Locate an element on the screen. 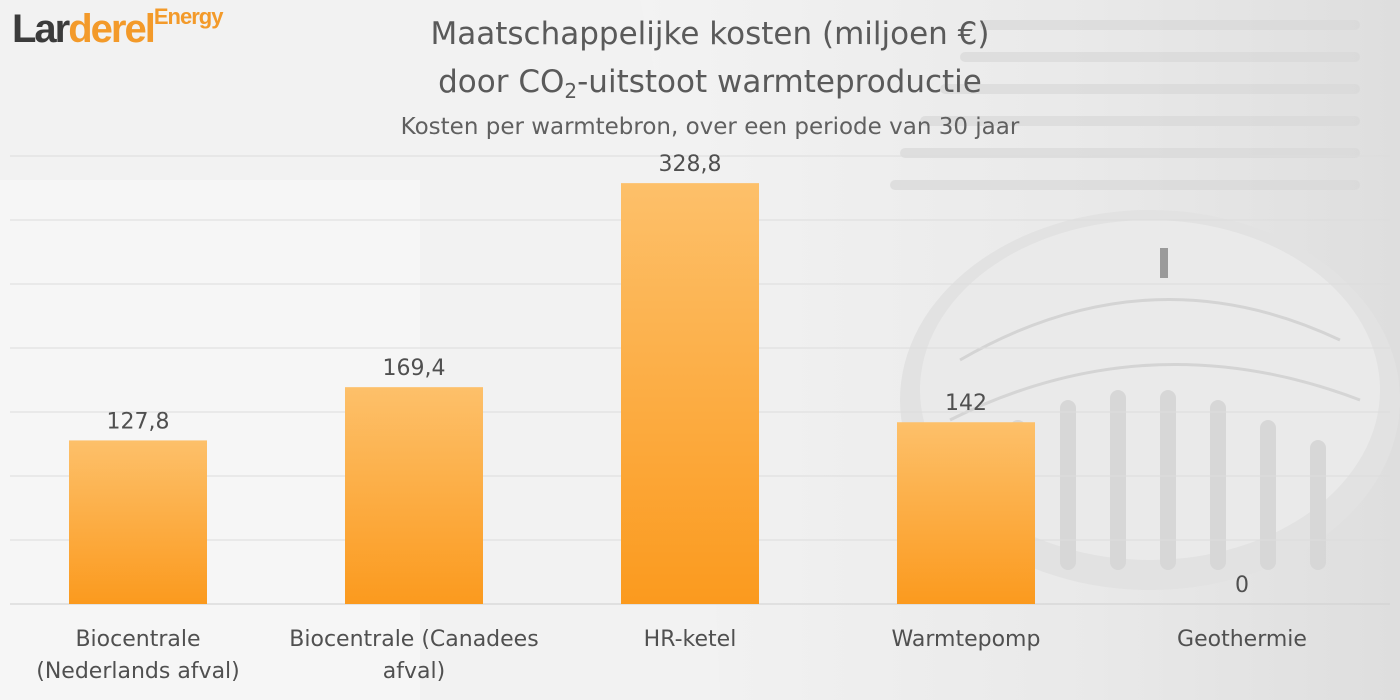  category-label-line: HR-ketel is located at coordinates (690, 639).